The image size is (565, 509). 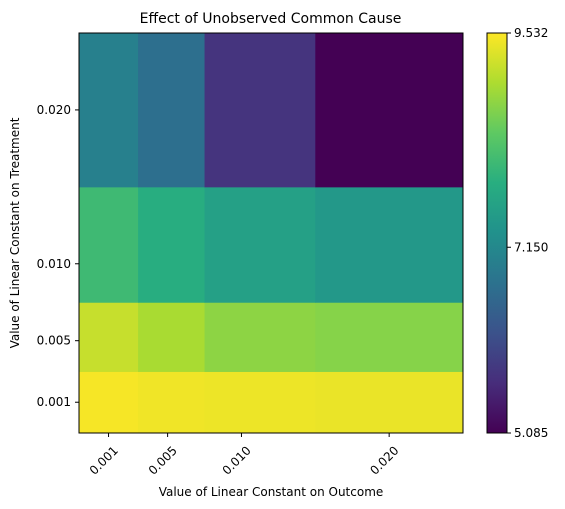 I want to click on colorbar-tick-label: 7.150, so click(x=531, y=247).